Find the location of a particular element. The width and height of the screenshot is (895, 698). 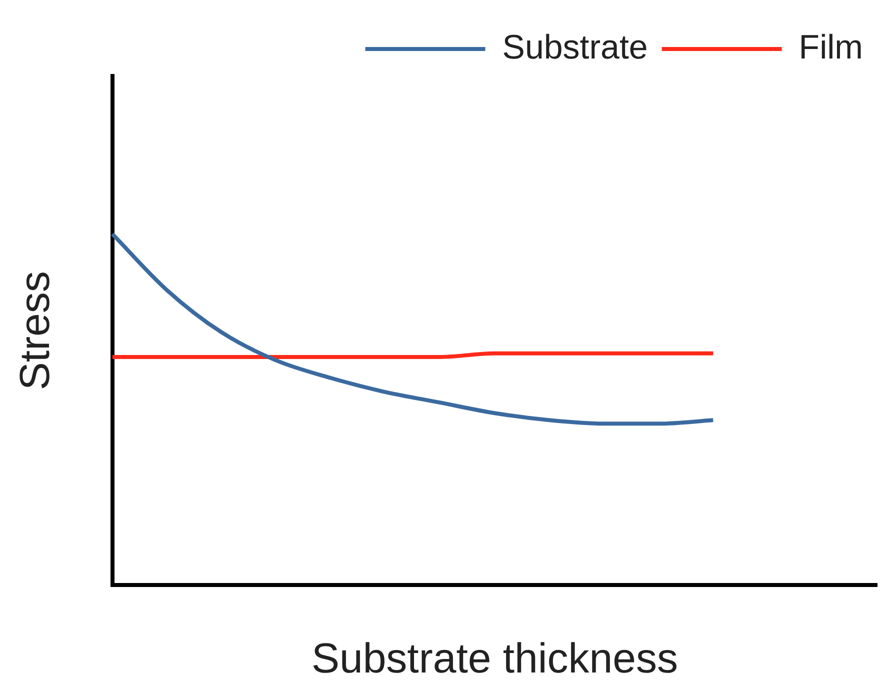

y-axis-title: Stress is located at coordinates (34, 330).